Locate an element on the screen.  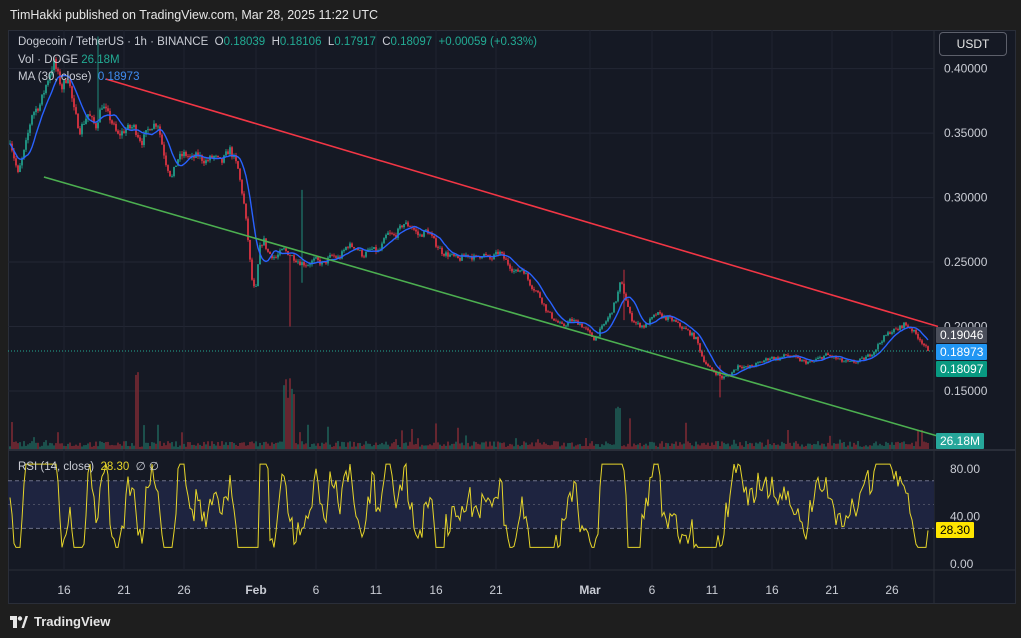
symbol-name: Dogecoin / TetherUS · 1h · BINANCE is located at coordinates (113, 42).